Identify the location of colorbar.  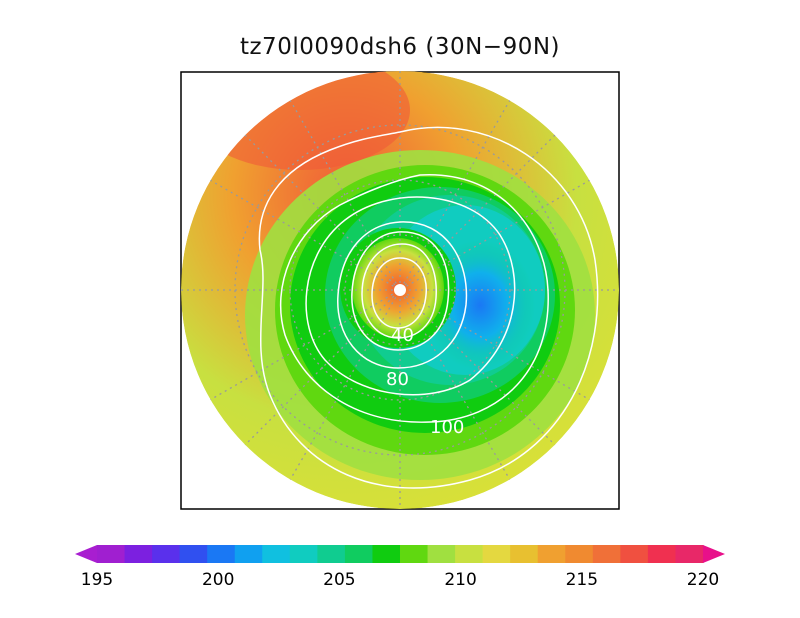
(400, 554).